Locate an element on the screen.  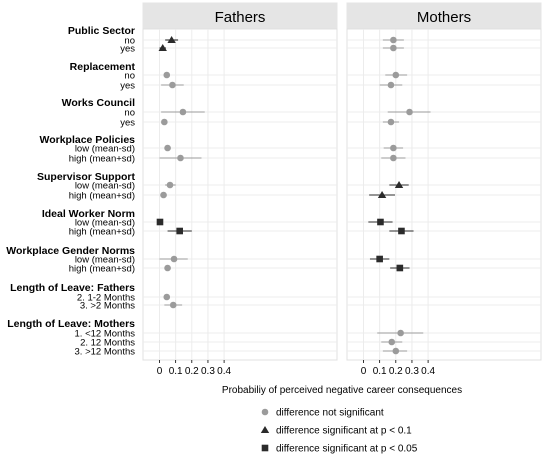
row-label: 3. >12 Months is located at coordinates (105, 352).